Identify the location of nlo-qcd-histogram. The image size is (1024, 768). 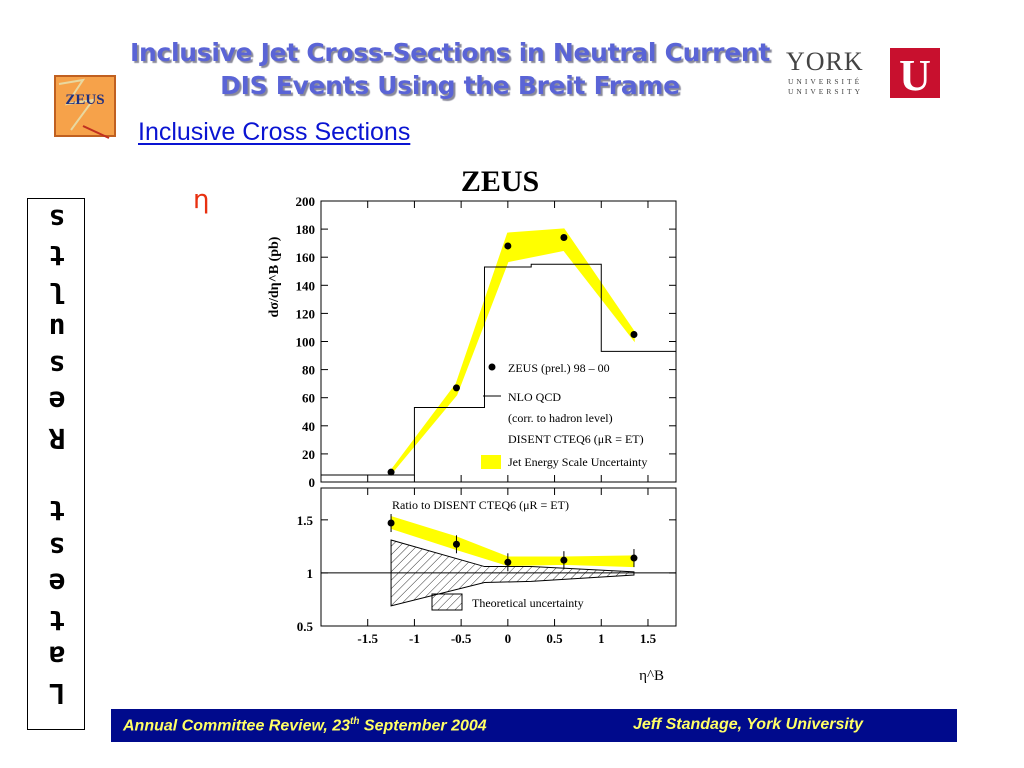
(498, 369).